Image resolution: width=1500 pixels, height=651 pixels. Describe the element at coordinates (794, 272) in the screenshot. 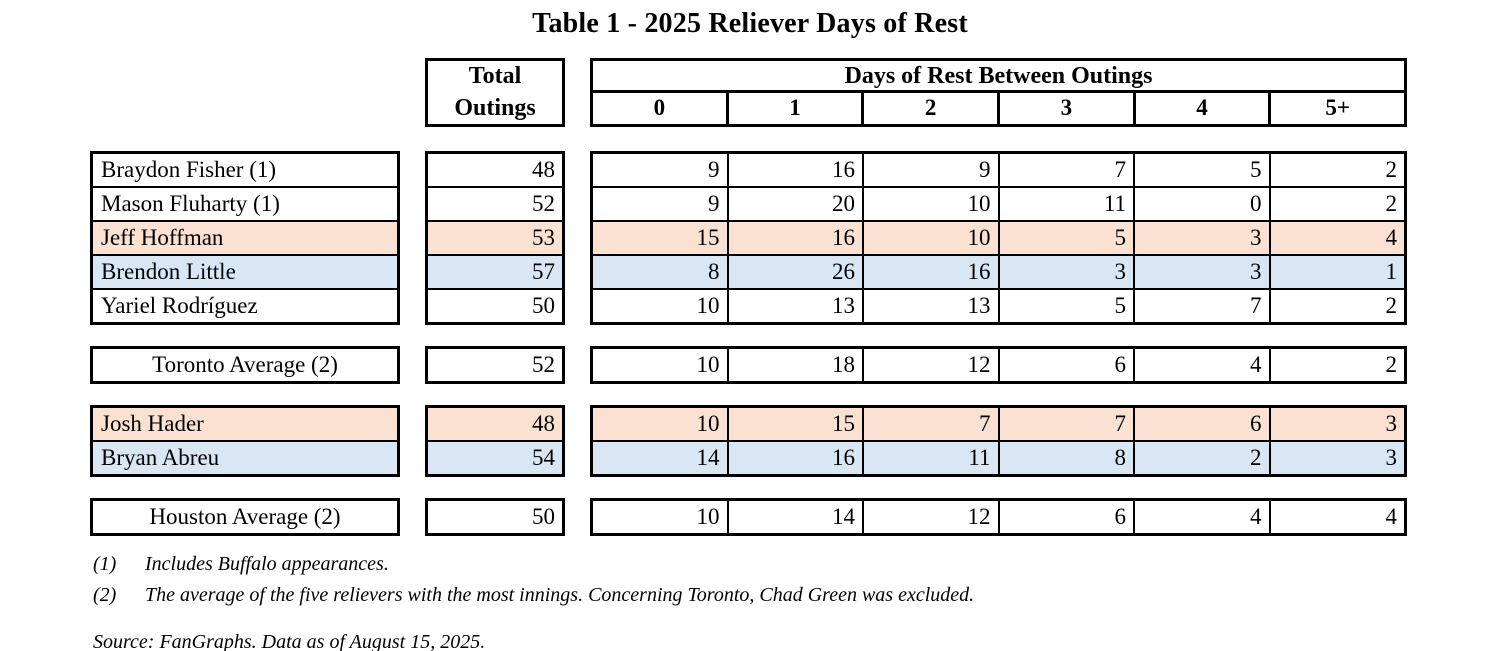

I see `day-count-cell: 26` at that location.